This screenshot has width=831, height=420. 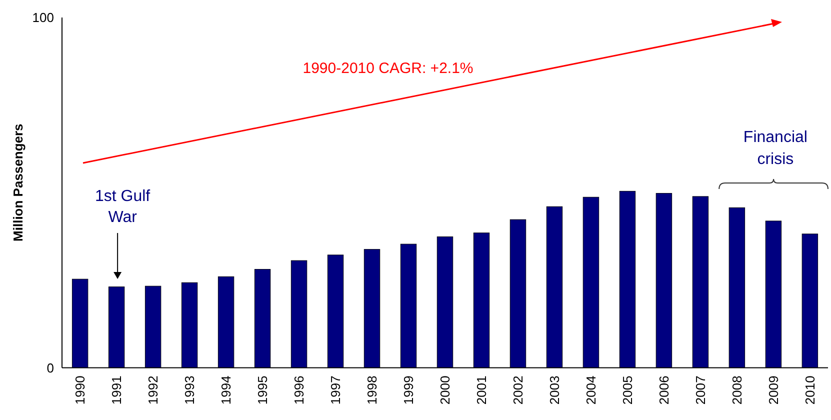 What do you see at coordinates (80, 390) in the screenshot?
I see `x-tick-label: 1990` at bounding box center [80, 390].